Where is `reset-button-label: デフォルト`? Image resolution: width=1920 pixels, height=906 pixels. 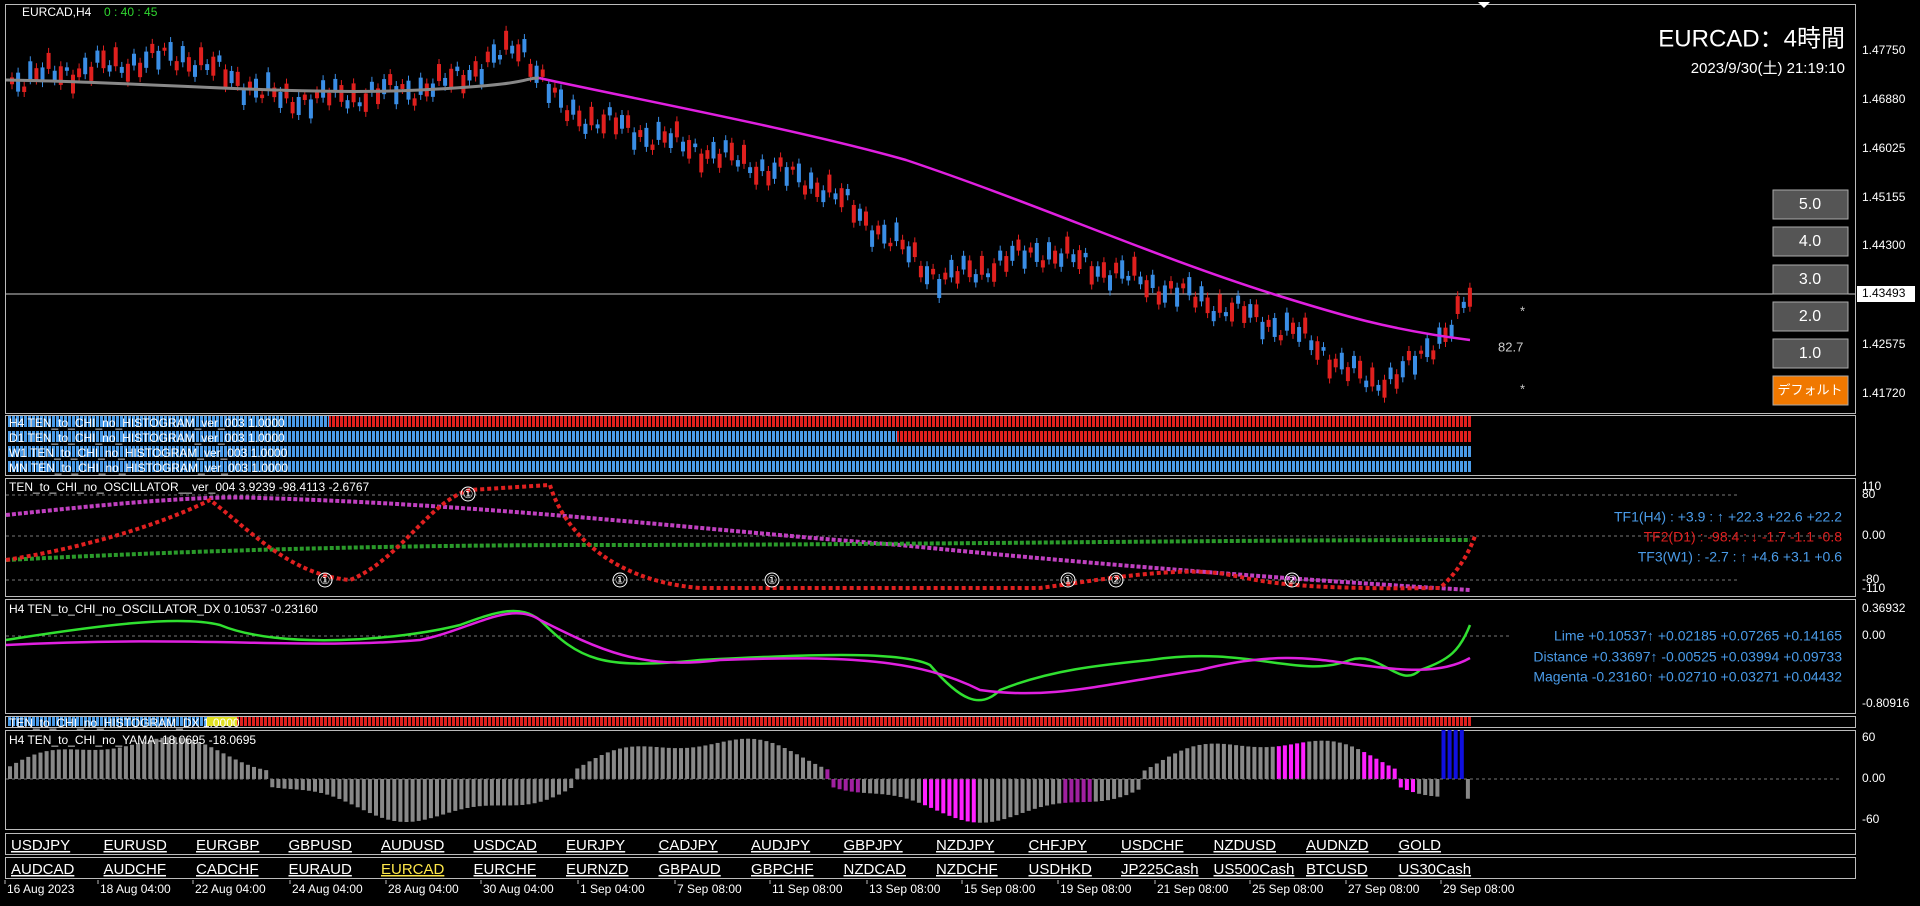
reset-button-label: デフォルト is located at coordinates (1809, 389).